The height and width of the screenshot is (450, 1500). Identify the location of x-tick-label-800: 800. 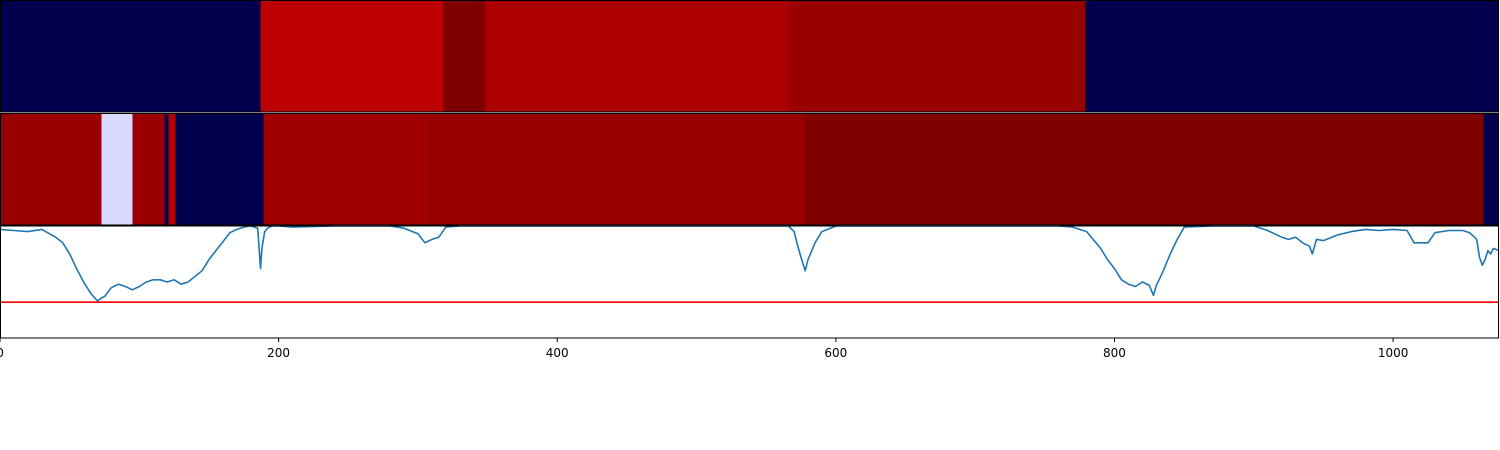
(1114, 353).